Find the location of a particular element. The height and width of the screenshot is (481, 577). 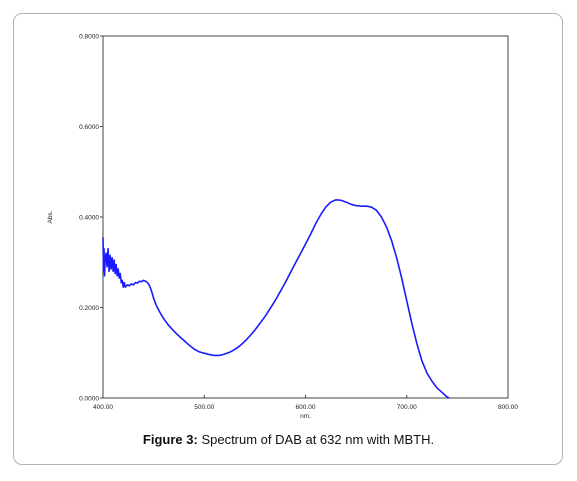

figure-caption-text: Spectrum of DAB at 632 nm with MBTH. is located at coordinates (316, 439).